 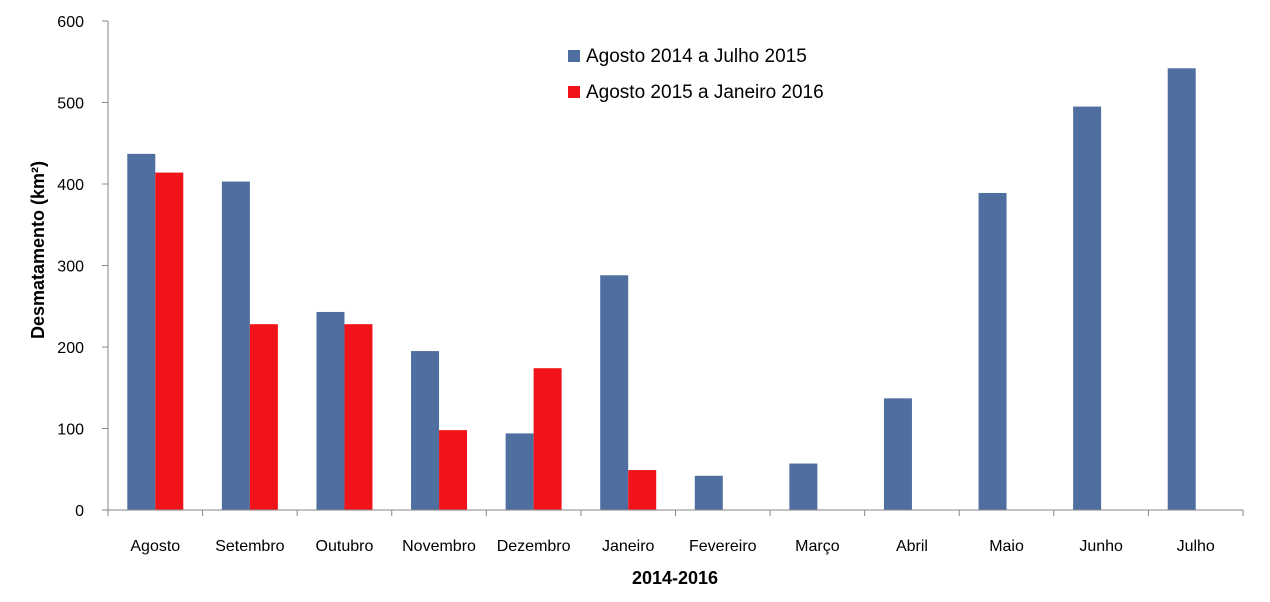 I want to click on y-tick-label-3: 300, so click(x=70, y=267).